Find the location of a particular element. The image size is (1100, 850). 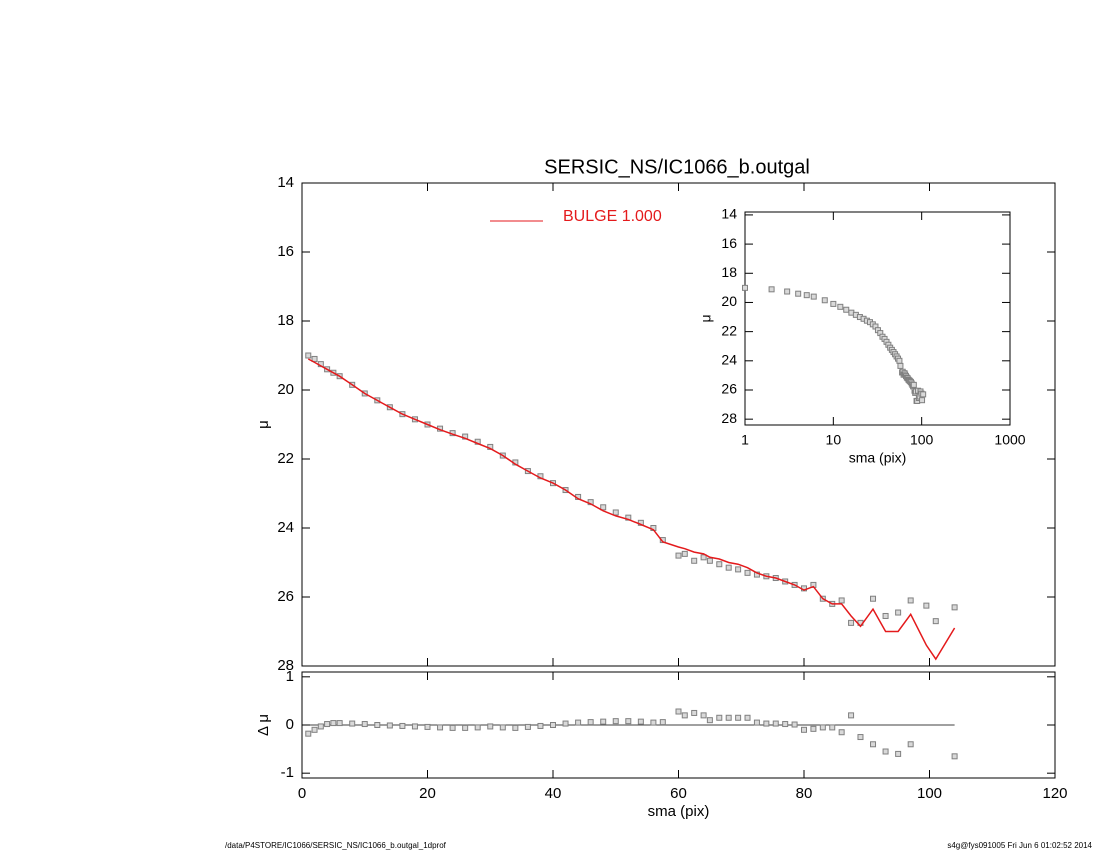

y-tick-label: 26 is located at coordinates (285, 596).